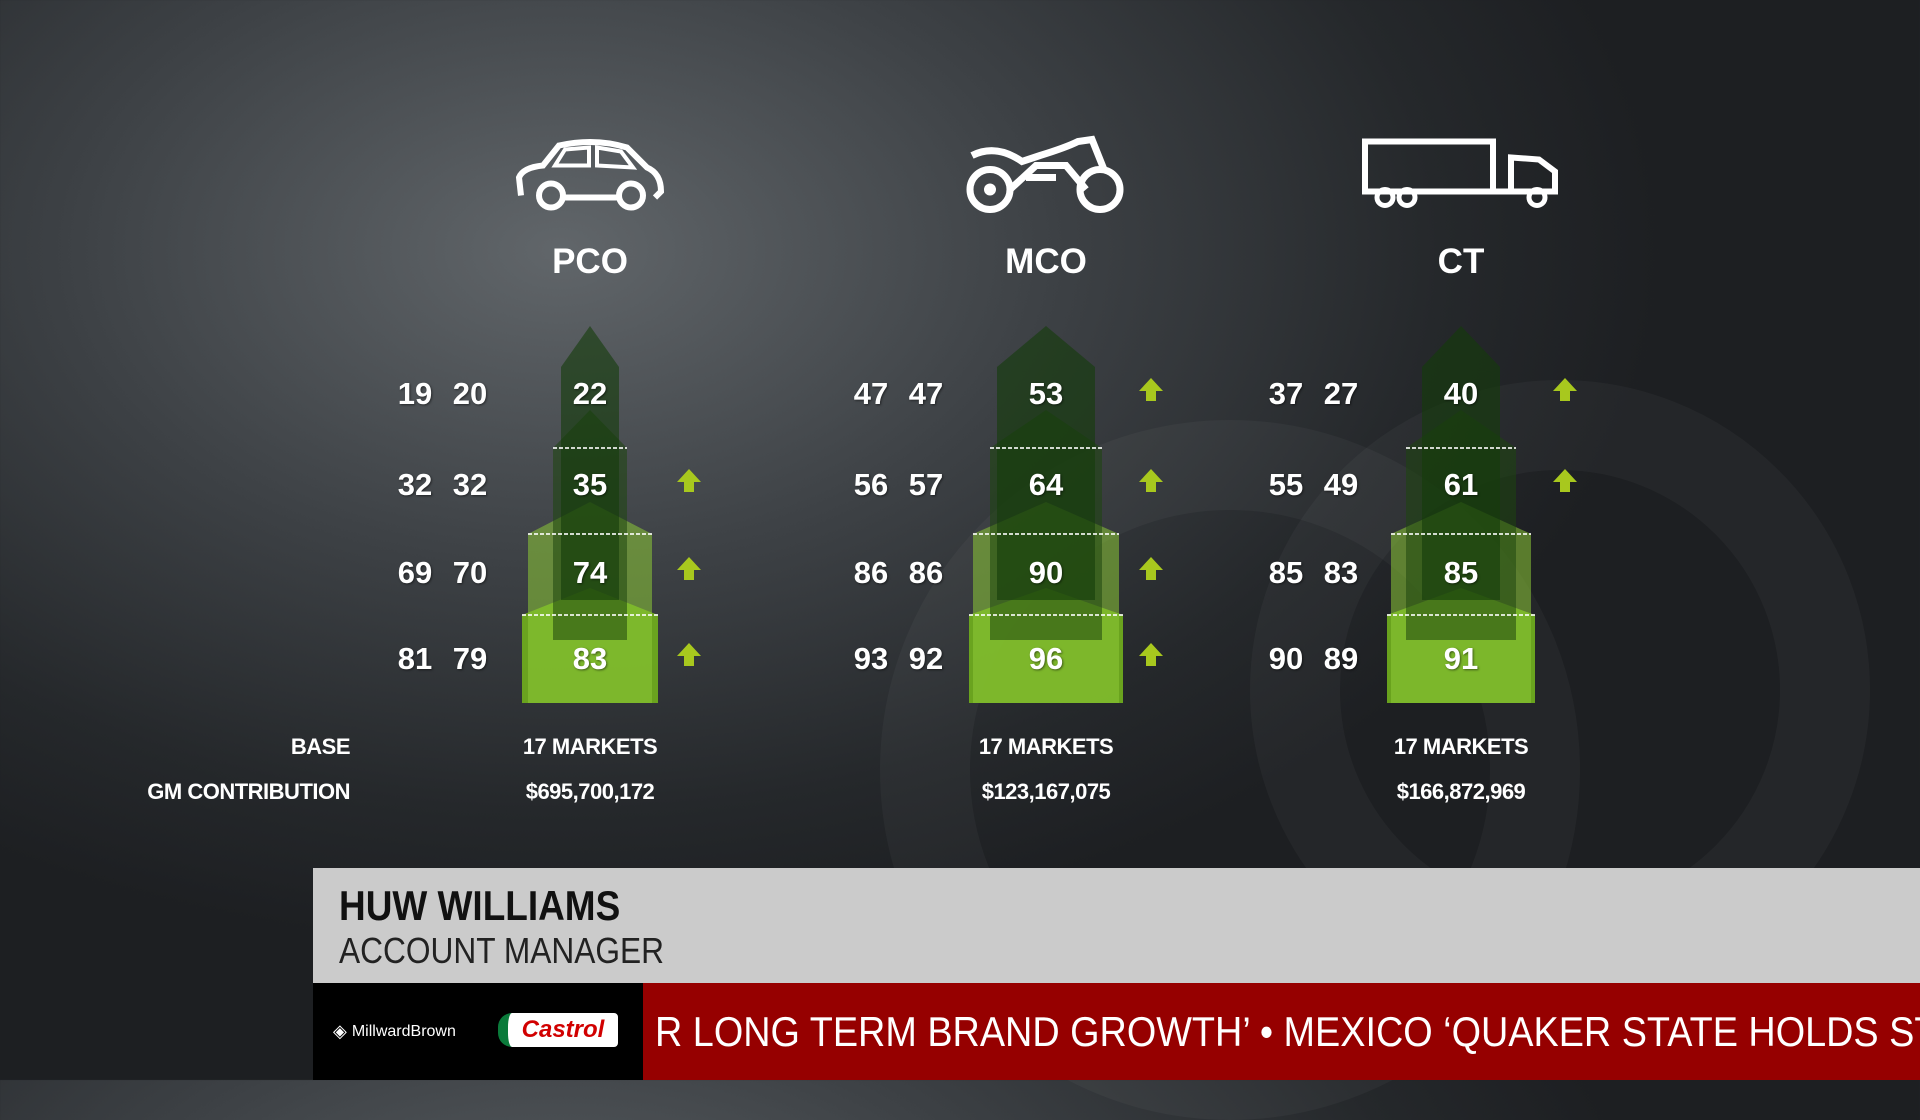 The height and width of the screenshot is (1120, 1920). What do you see at coordinates (1046, 261) in the screenshot?
I see `category-label-mco: MCO` at bounding box center [1046, 261].